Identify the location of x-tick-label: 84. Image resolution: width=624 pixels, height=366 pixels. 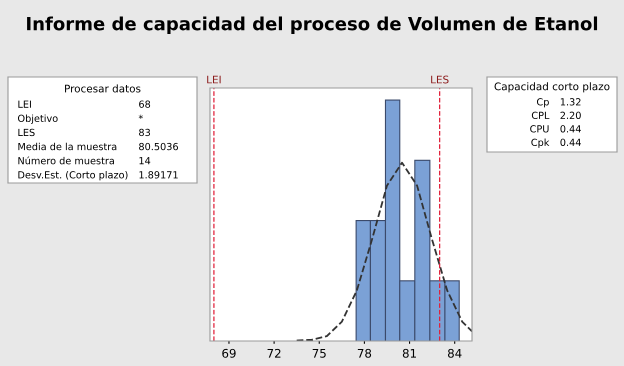
(455, 353).